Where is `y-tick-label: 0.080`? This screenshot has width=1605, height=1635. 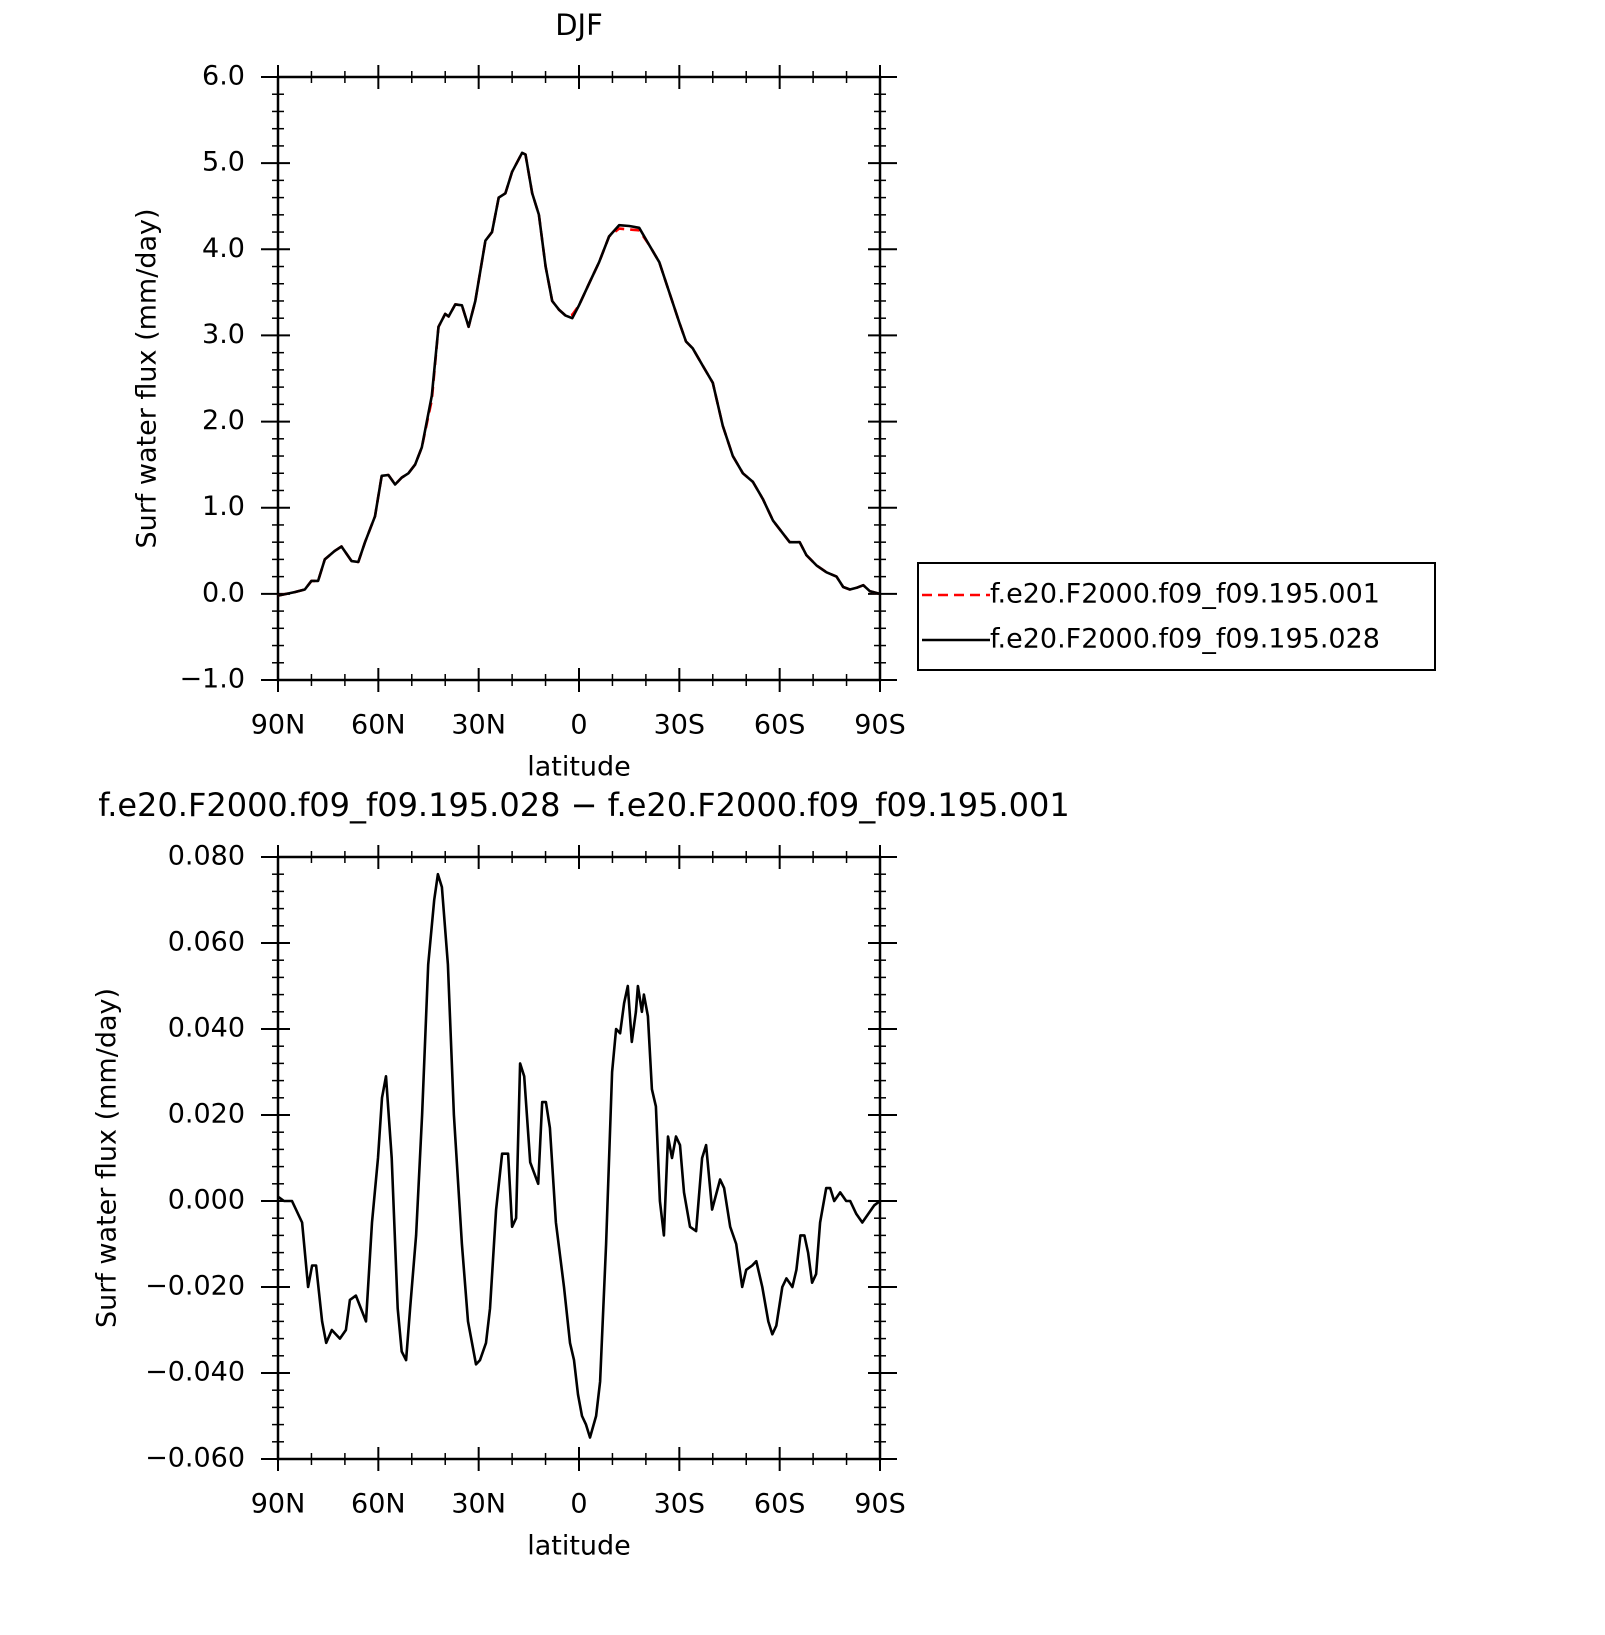
y-tick-label: 0.080 is located at coordinates (206, 856).